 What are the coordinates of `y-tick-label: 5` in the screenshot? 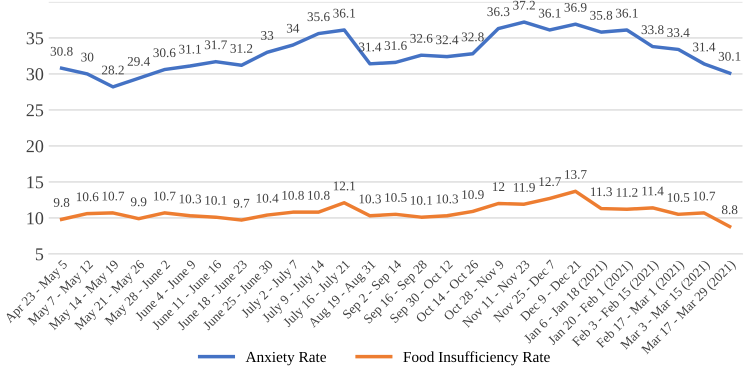 It's located at (40, 254).